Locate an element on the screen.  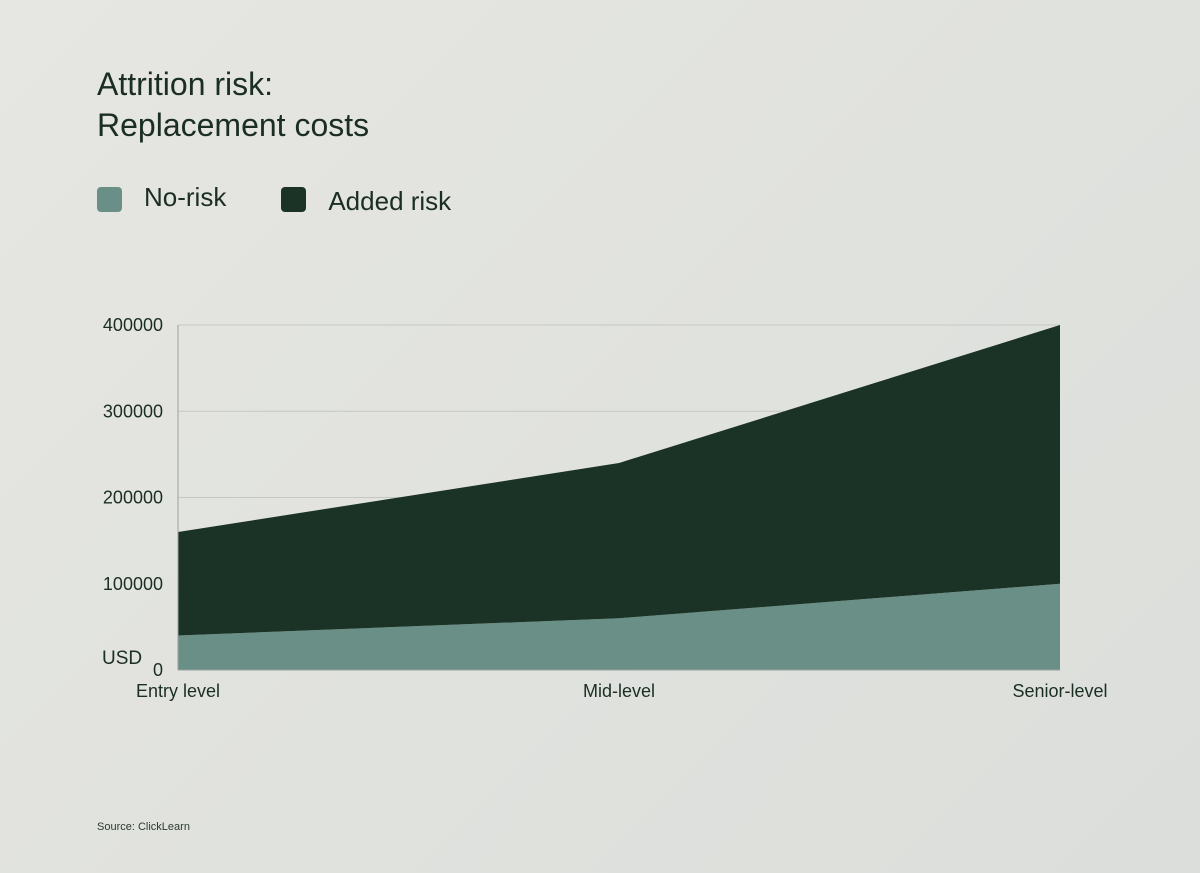
x-tick-label: Senior-level is located at coordinates (1059, 691).